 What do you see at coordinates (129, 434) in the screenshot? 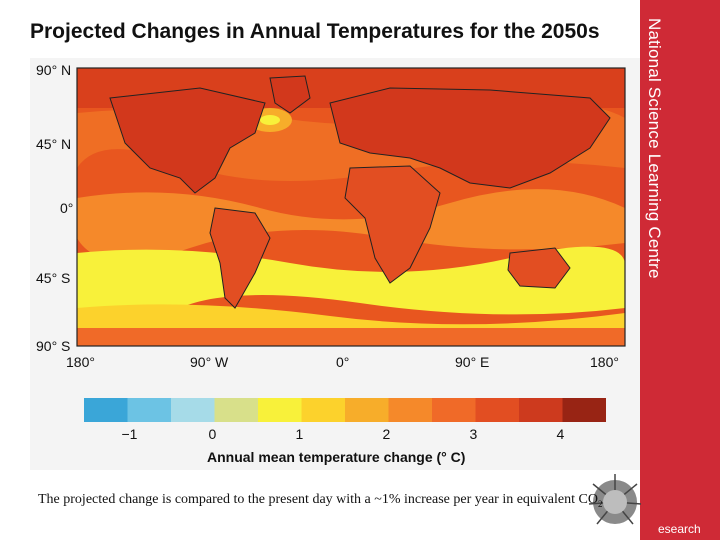
I see `colorbar-tick-label: −1` at bounding box center [129, 434].